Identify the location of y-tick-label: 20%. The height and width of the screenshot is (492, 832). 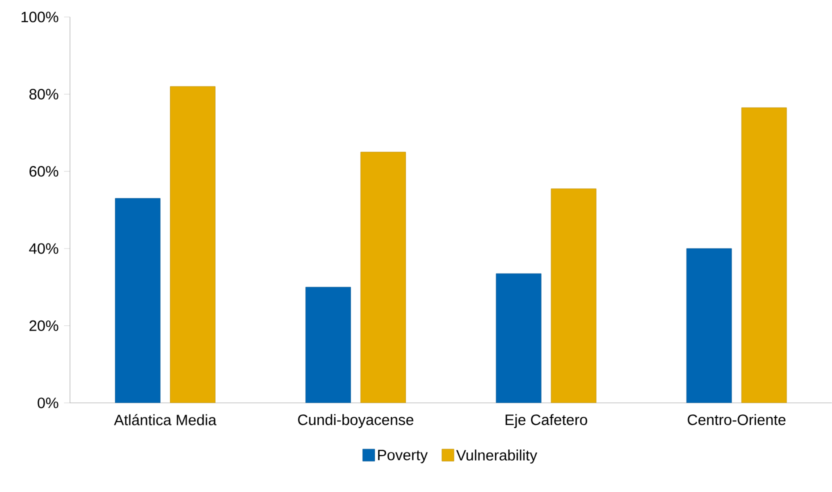
(44, 326).